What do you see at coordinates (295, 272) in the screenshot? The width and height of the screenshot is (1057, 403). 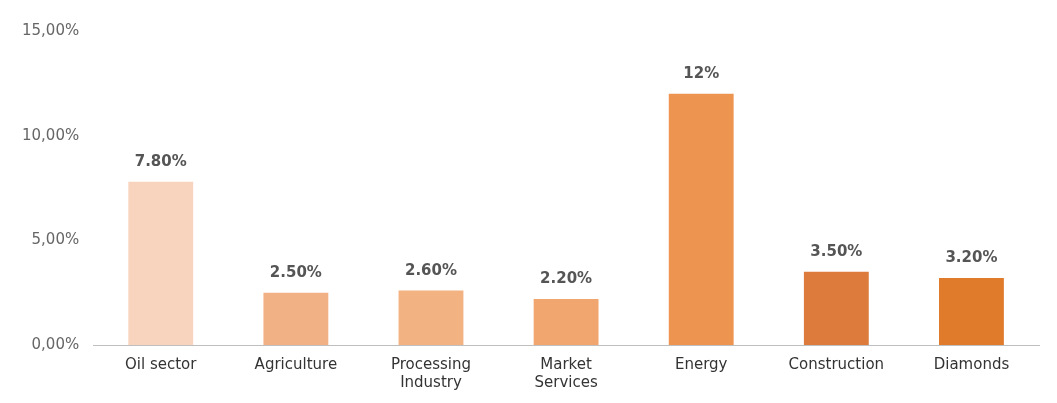 I see `data-label: 2.50%` at bounding box center [295, 272].